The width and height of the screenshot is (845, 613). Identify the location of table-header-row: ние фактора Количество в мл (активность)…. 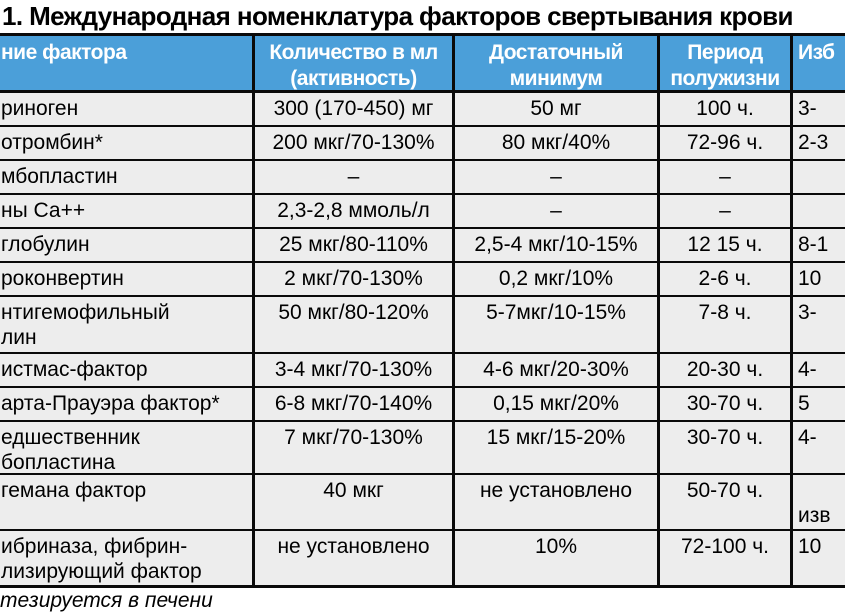
(422, 64).